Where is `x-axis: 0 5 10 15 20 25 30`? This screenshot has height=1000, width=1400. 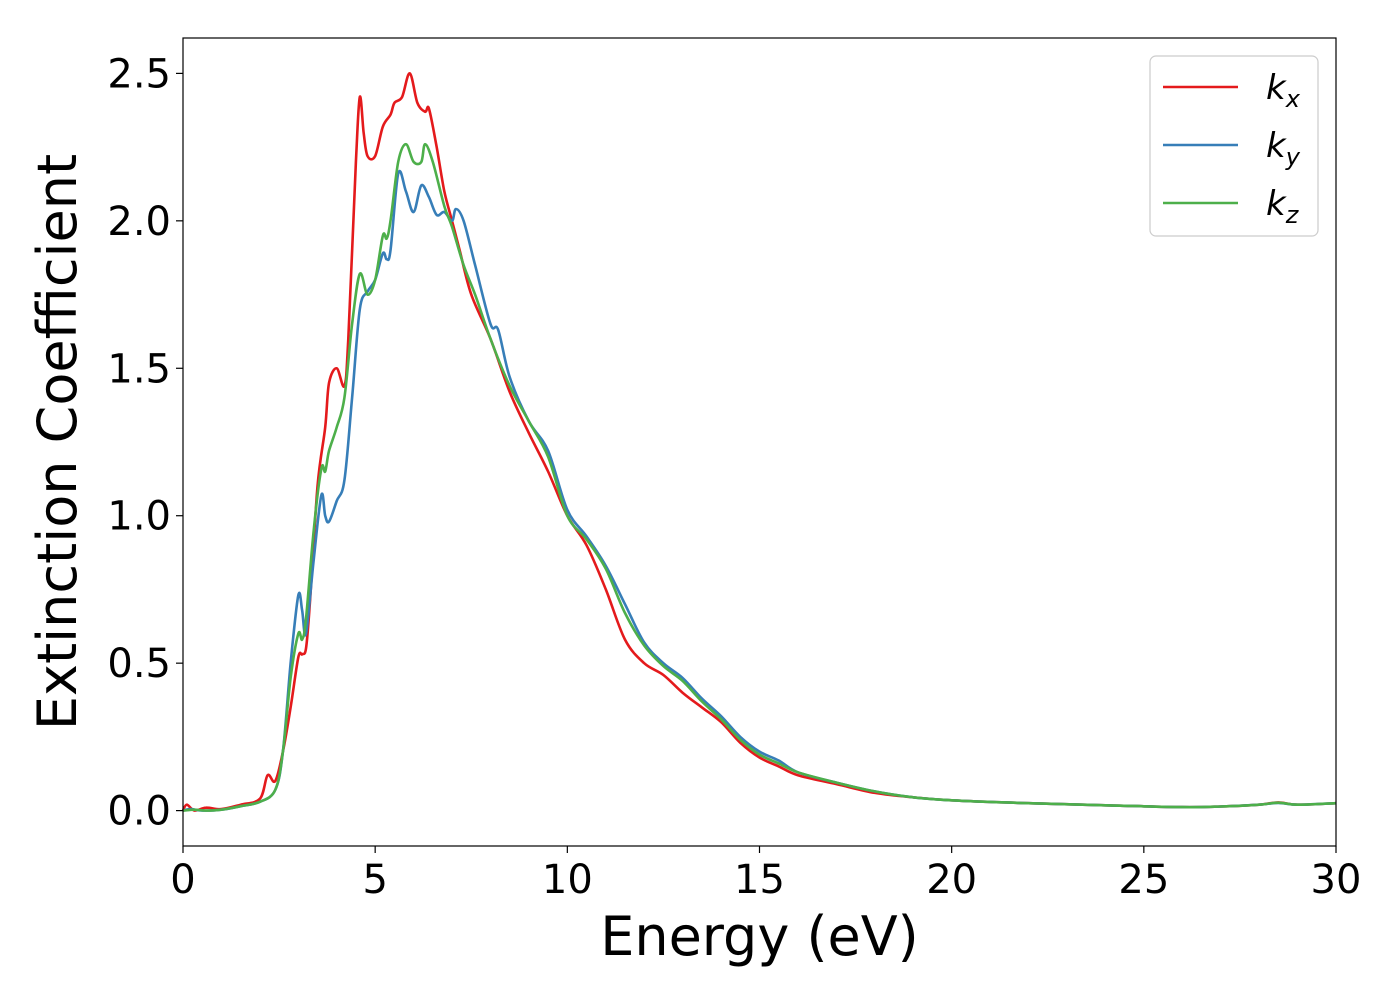
x-axis: 0 5 10 15 20 25 30 is located at coordinates (765, 874).